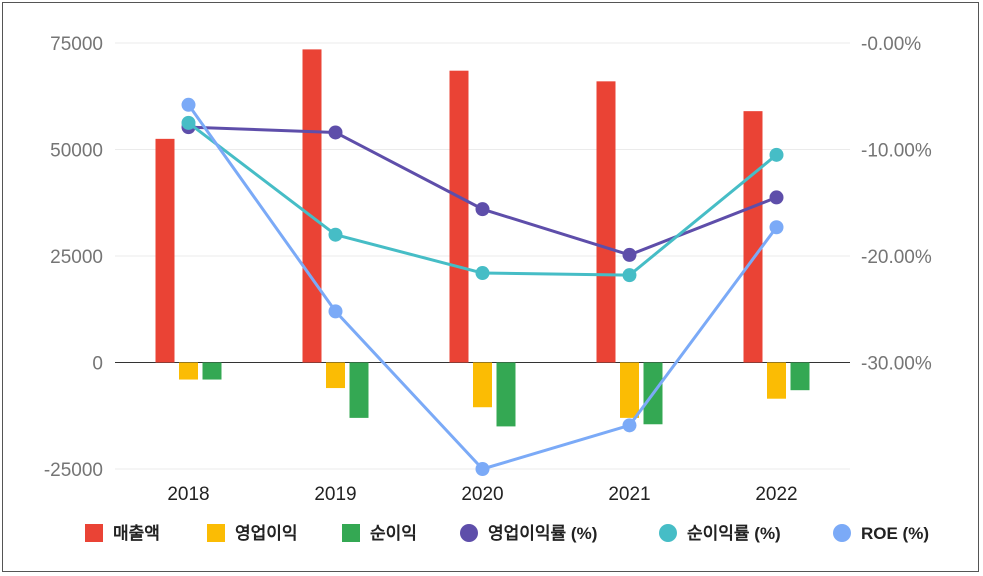 The image size is (983, 576). Describe the element at coordinates (393, 533) in the screenshot. I see `legend-label: 순이익` at that location.